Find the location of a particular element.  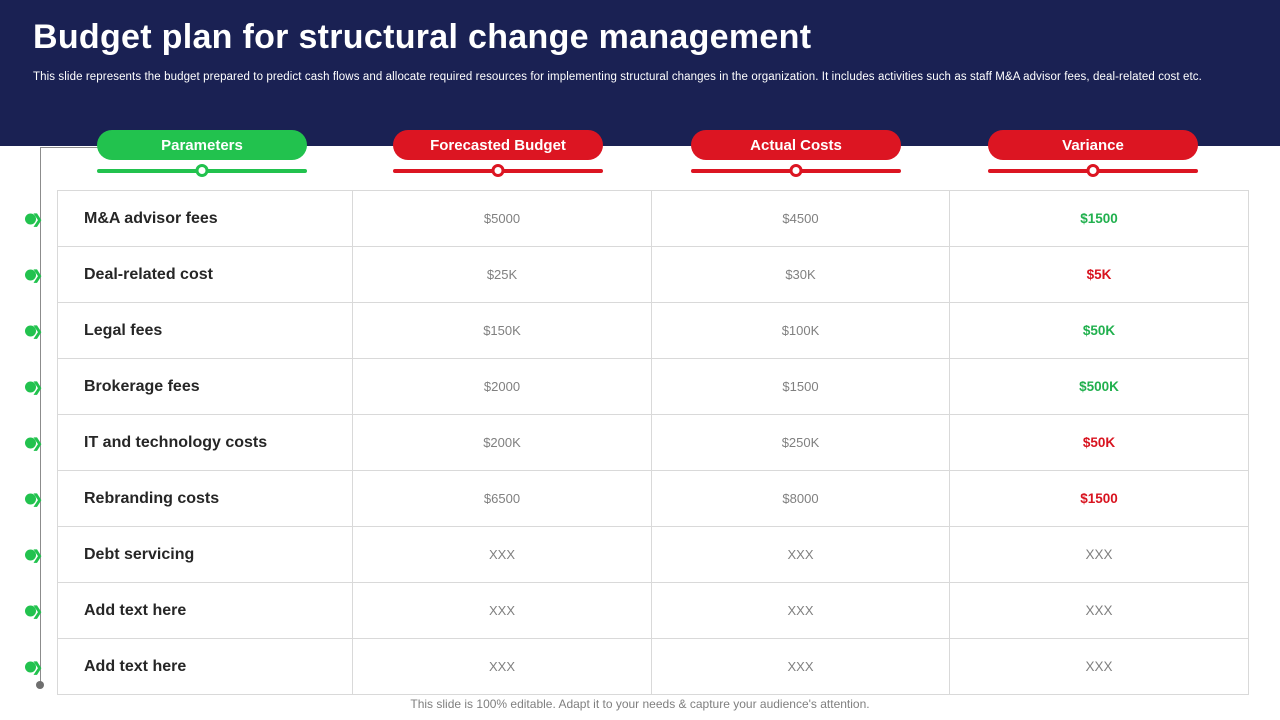

actual-costs-cell: $4500 is located at coordinates (800, 218).